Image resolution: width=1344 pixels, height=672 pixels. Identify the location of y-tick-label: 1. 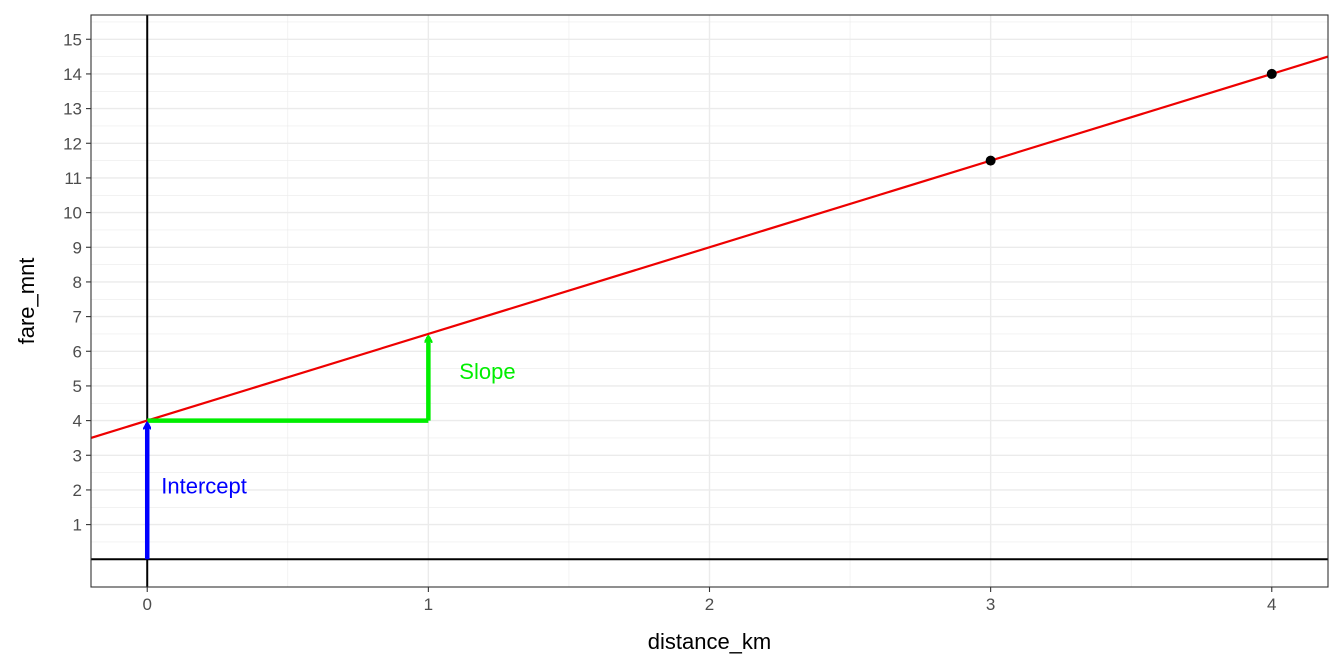
(77, 525).